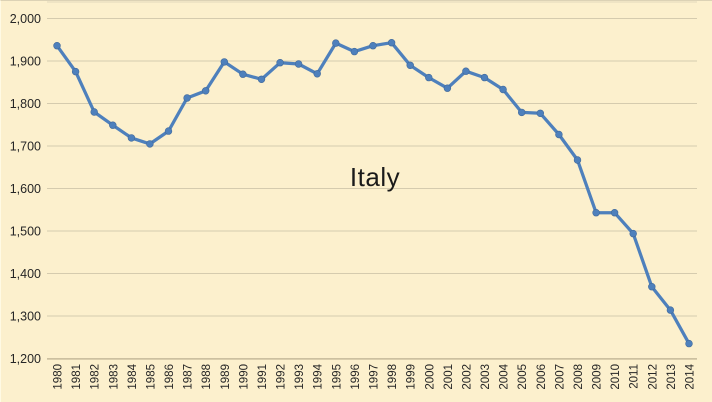  Describe the element at coordinates (244, 377) in the screenshot. I see `x-axis-tick-label: 1990` at that location.